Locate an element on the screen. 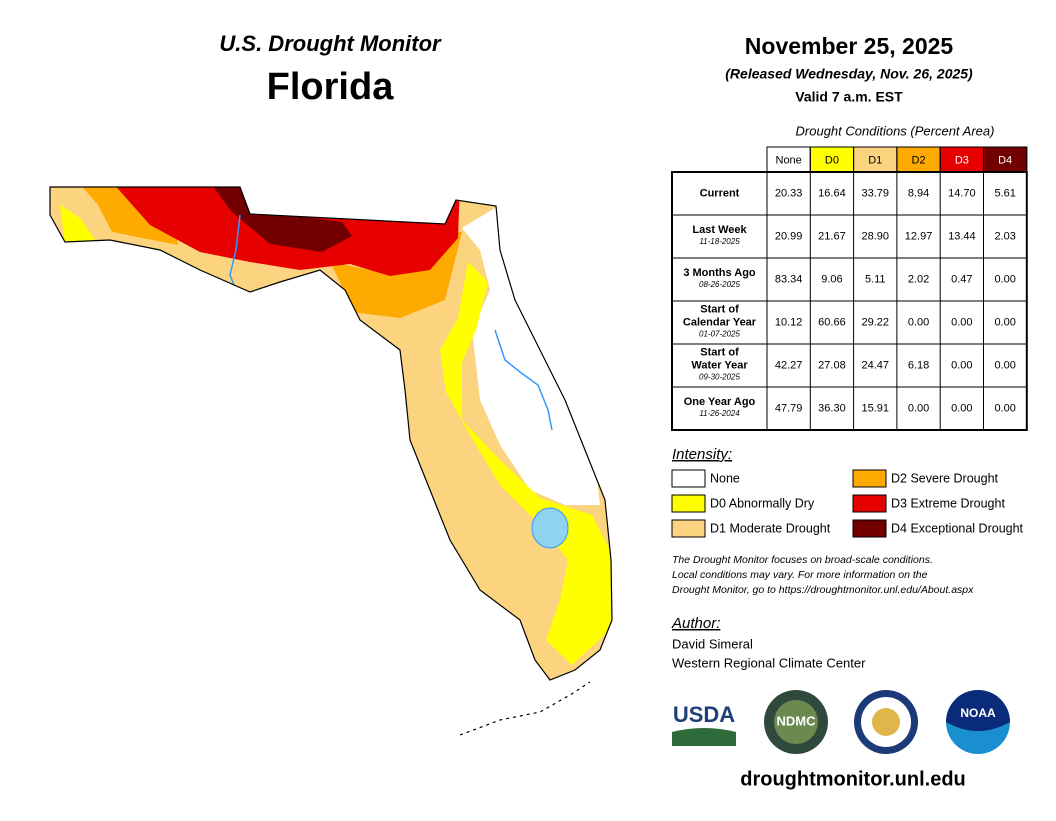 The width and height of the screenshot is (1056, 821). column-header: D2 is located at coordinates (919, 160).